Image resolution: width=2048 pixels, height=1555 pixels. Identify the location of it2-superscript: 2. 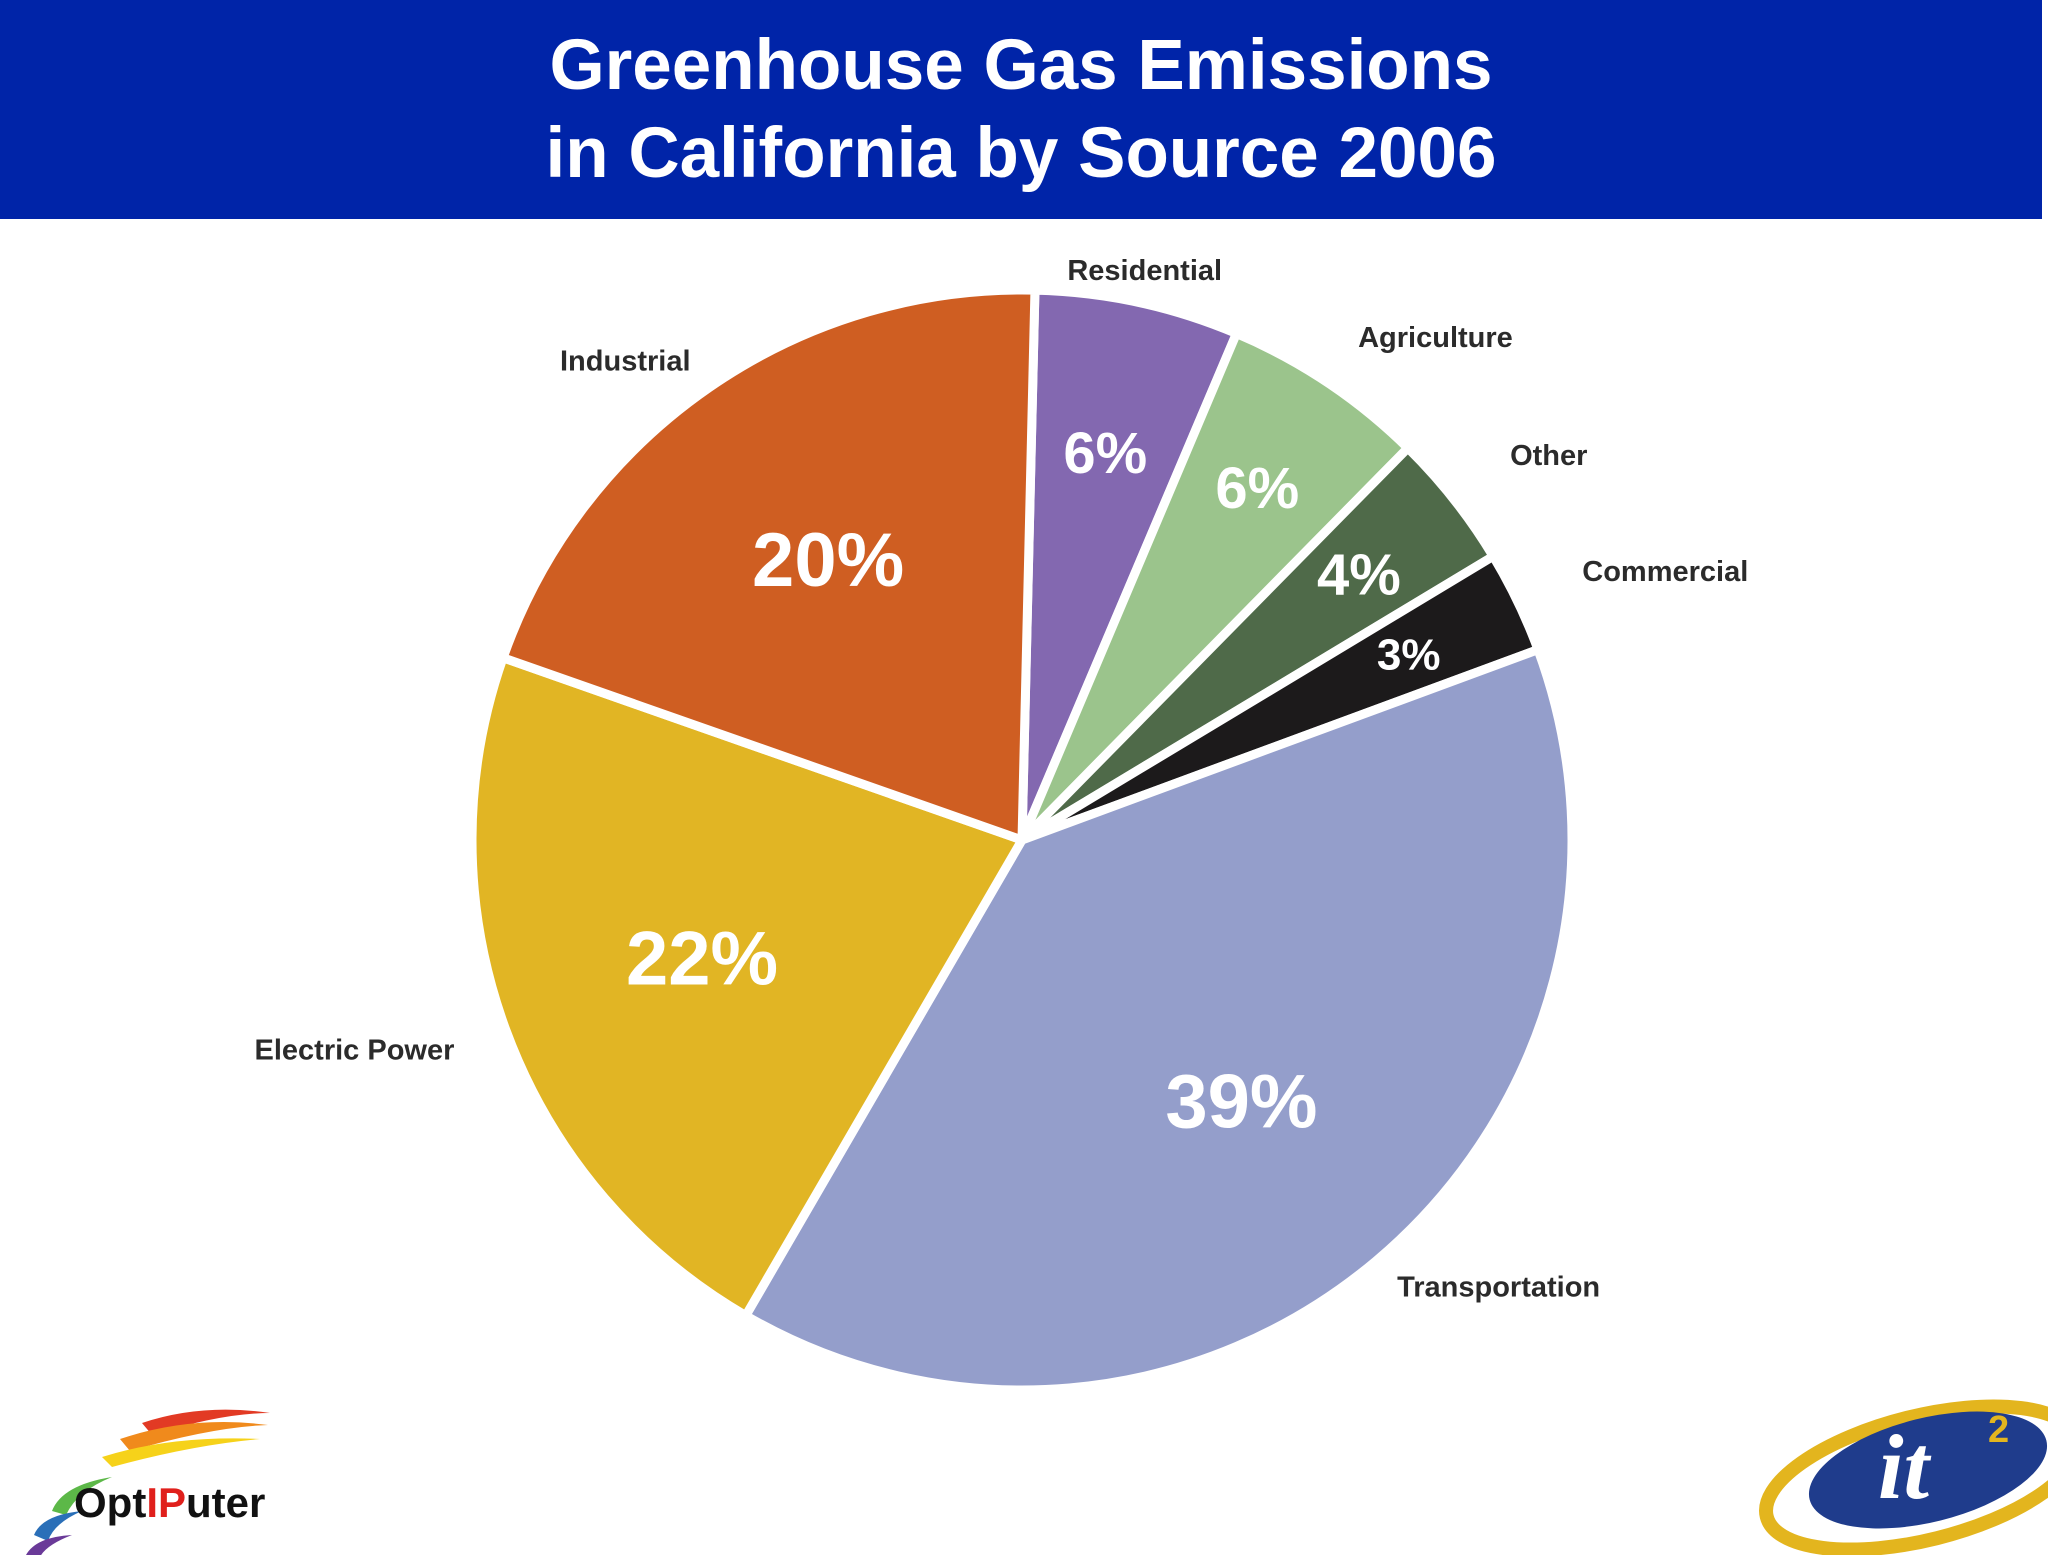
(1998, 1430).